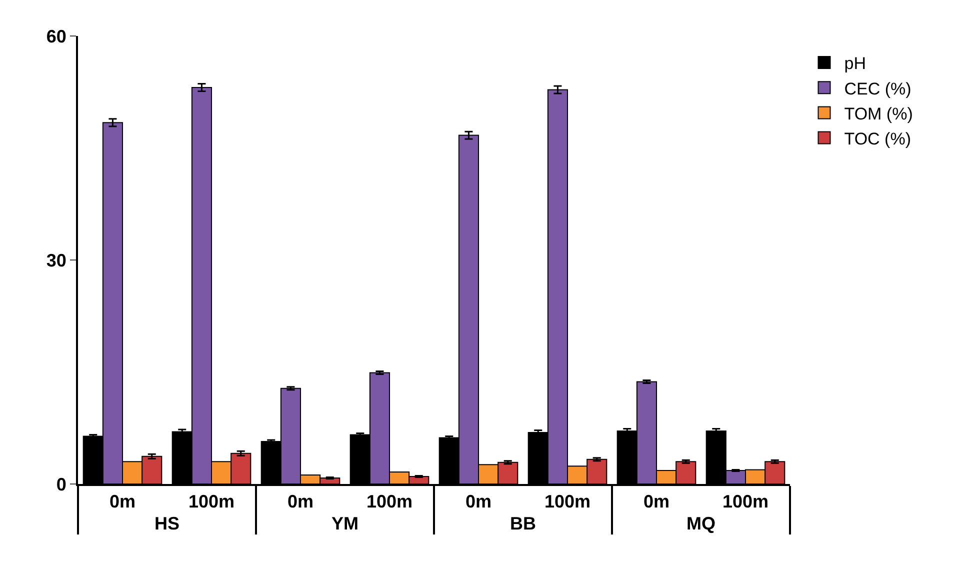  Describe the element at coordinates (878, 114) in the screenshot. I see `legend-label: TOM (%)` at that location.